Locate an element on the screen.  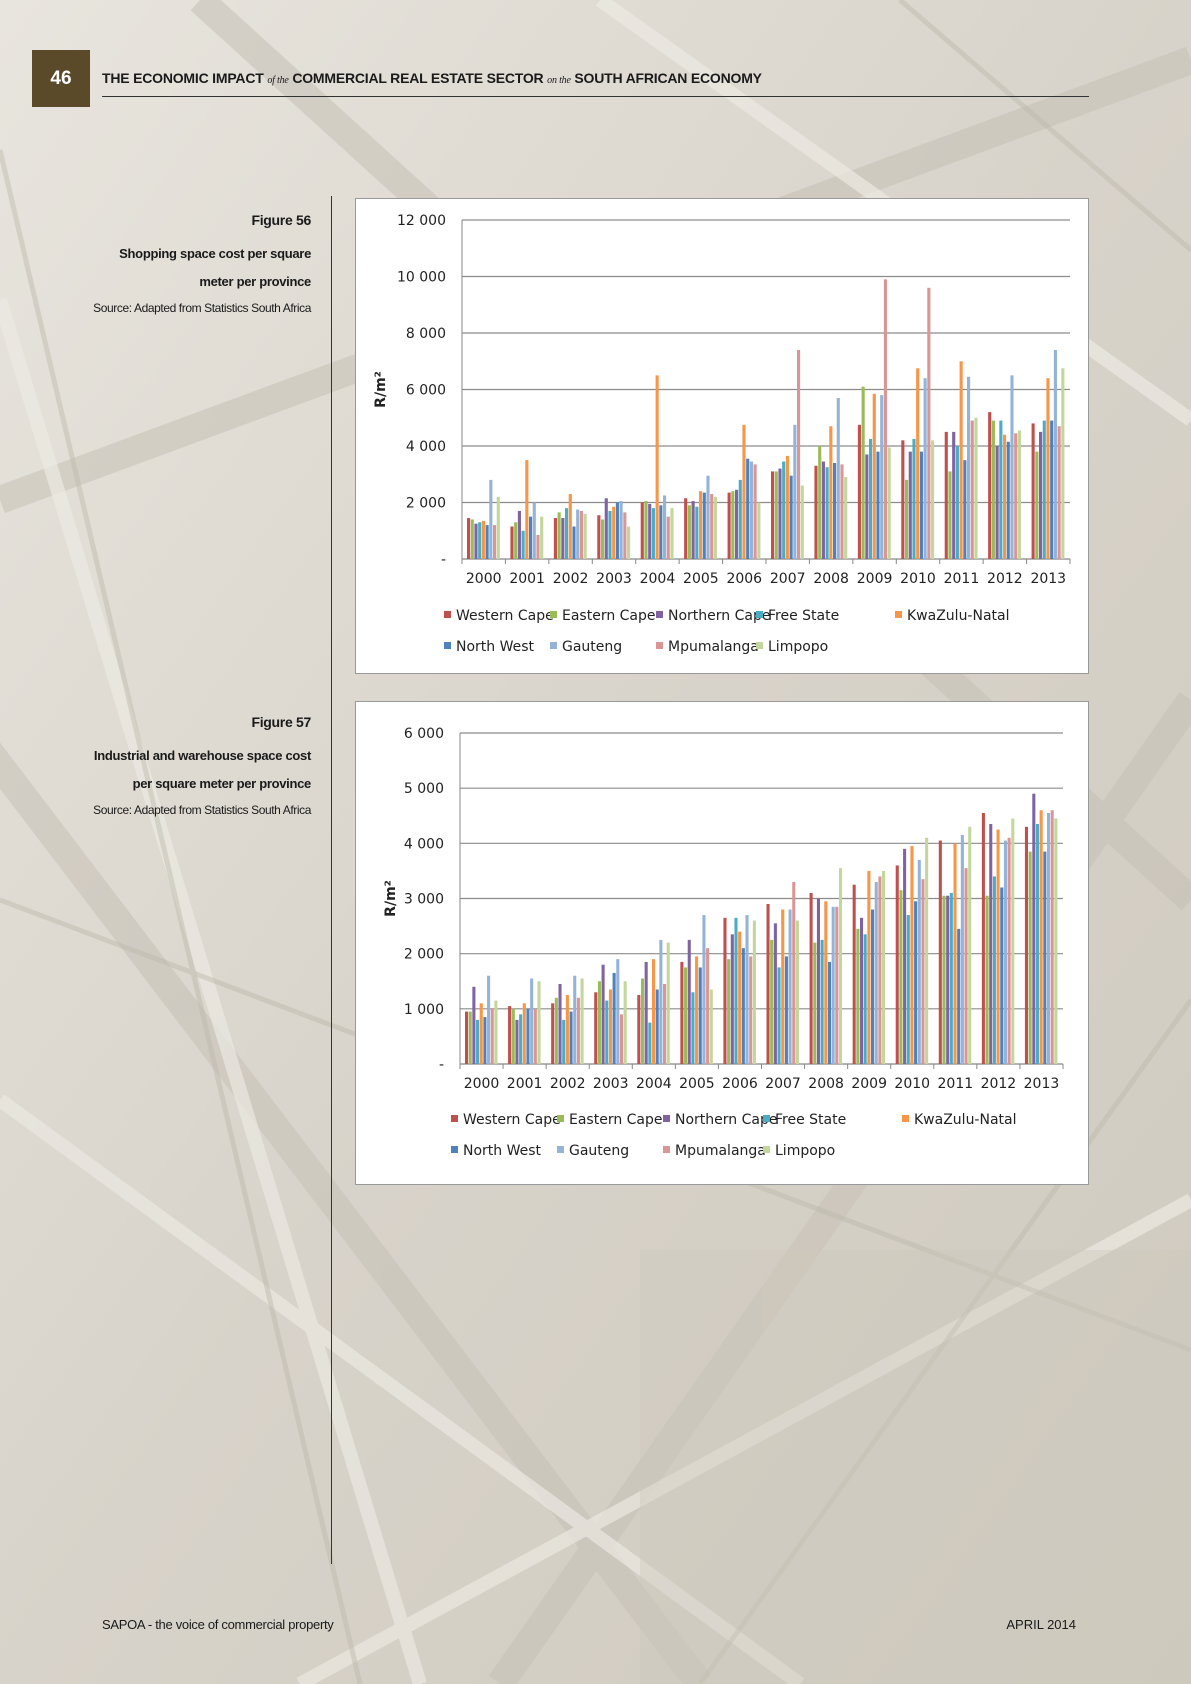
figure57-legend-label: Limpopo is located at coordinates (805, 1151).